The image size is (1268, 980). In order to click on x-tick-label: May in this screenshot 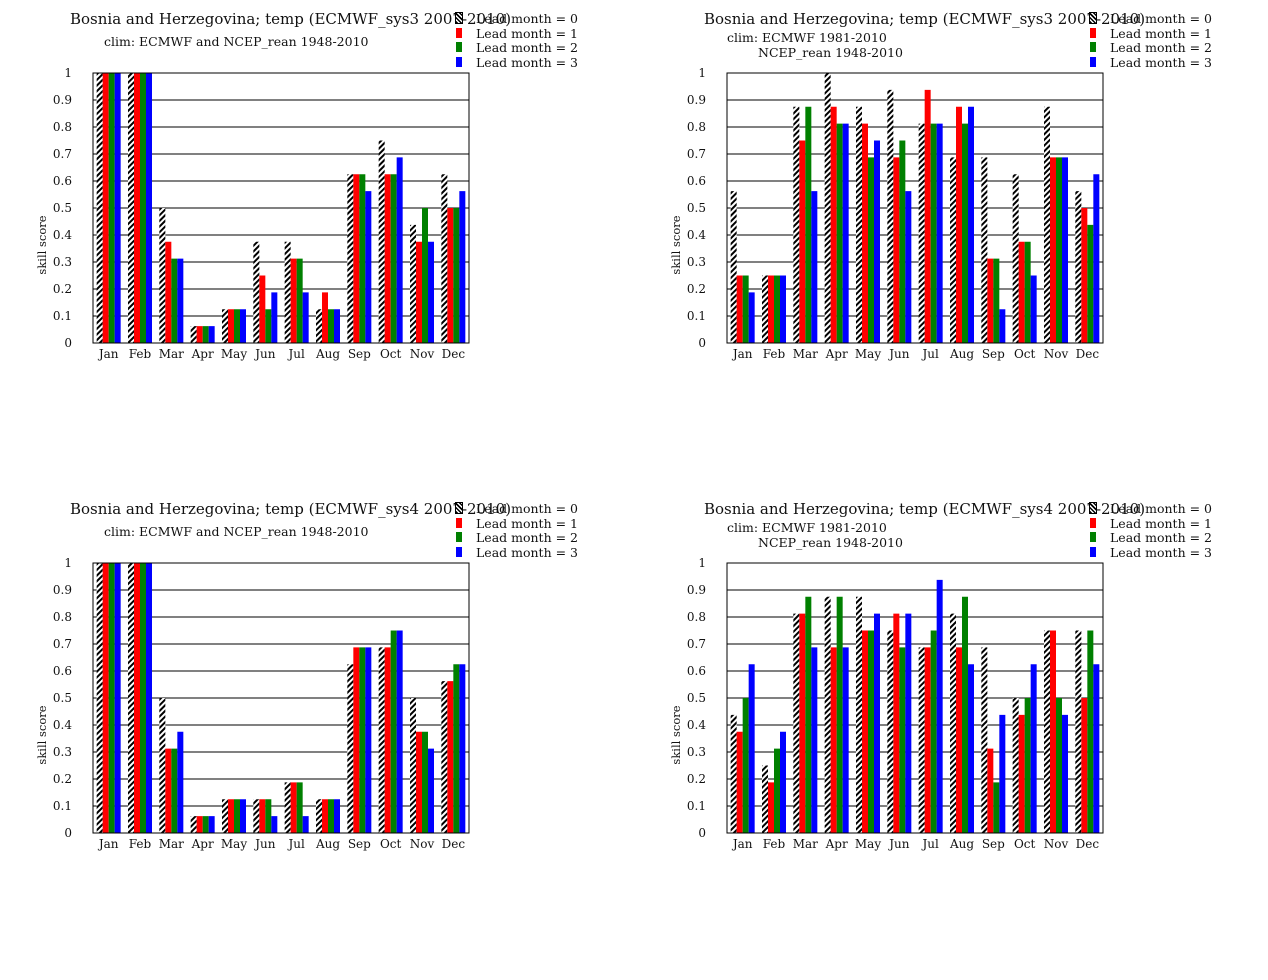, I will do `click(868, 354)`.